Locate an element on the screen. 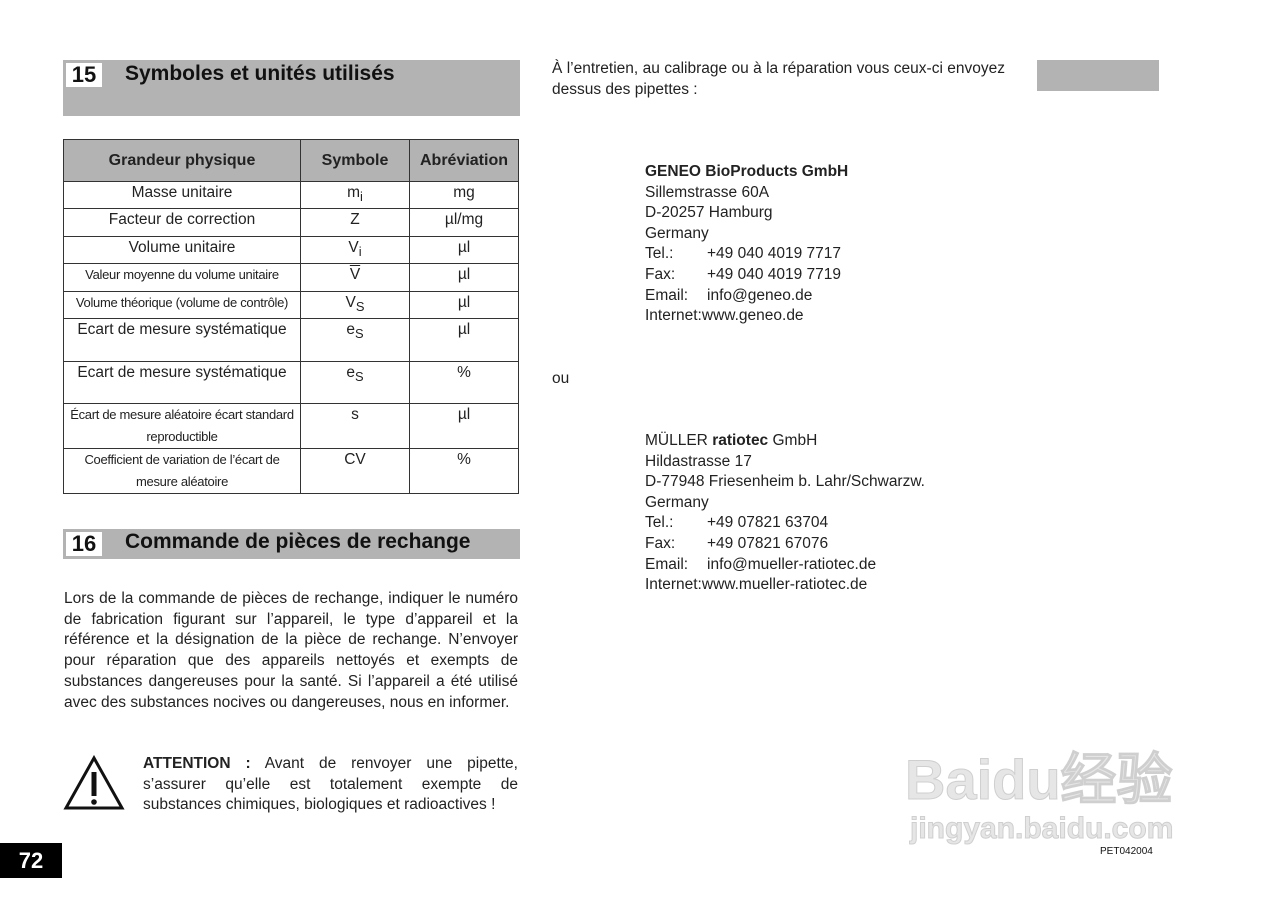  table-row: Ecart de mesure systématique eS% is located at coordinates (291, 382).